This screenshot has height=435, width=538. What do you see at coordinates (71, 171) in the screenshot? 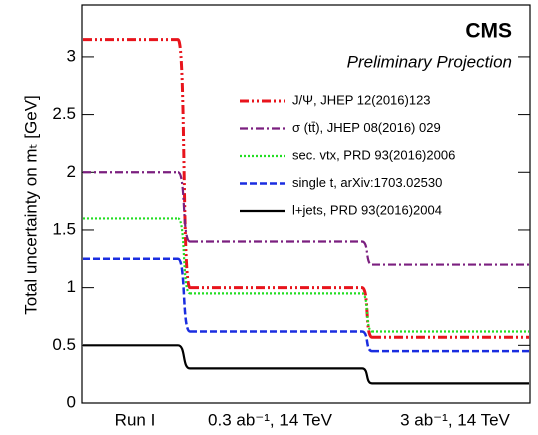
I see `y-tick-label: 2` at bounding box center [71, 171].